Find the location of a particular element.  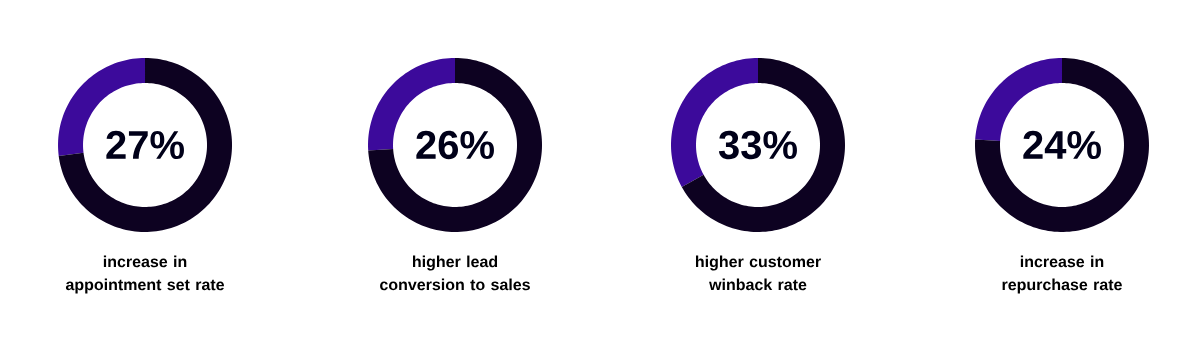

text: higher lead conversion to sales is located at coordinates (455, 273).